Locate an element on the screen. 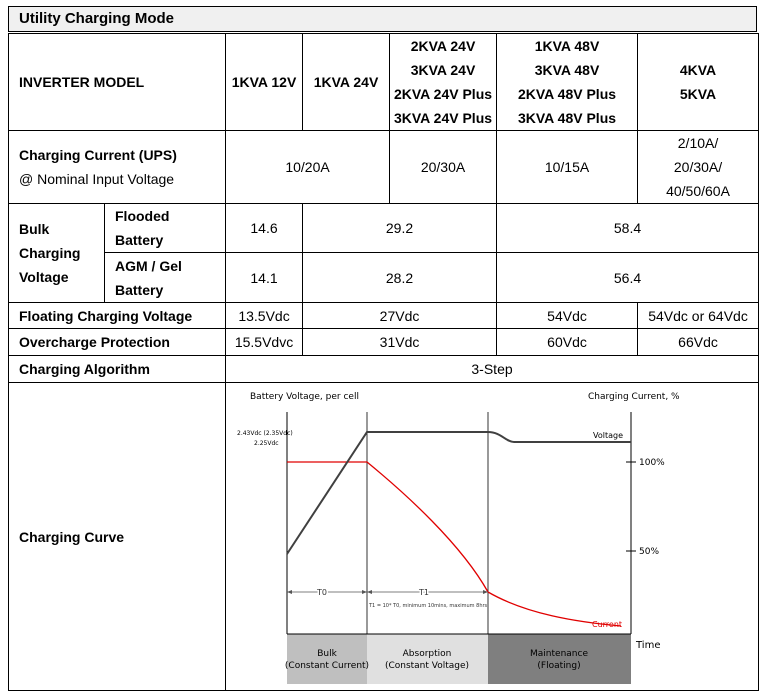  flooded-label: Flooded Battery is located at coordinates (165, 228).